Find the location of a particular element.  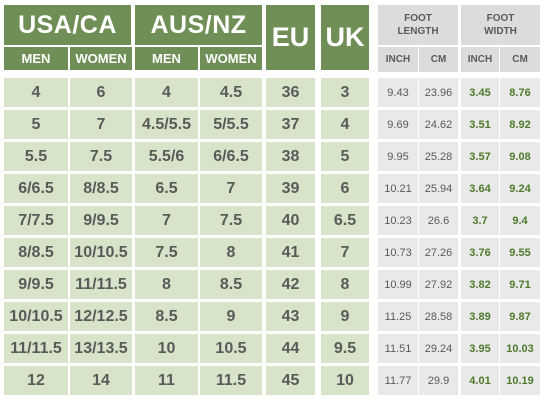

cell-au-women: 10.5 is located at coordinates (231, 348).